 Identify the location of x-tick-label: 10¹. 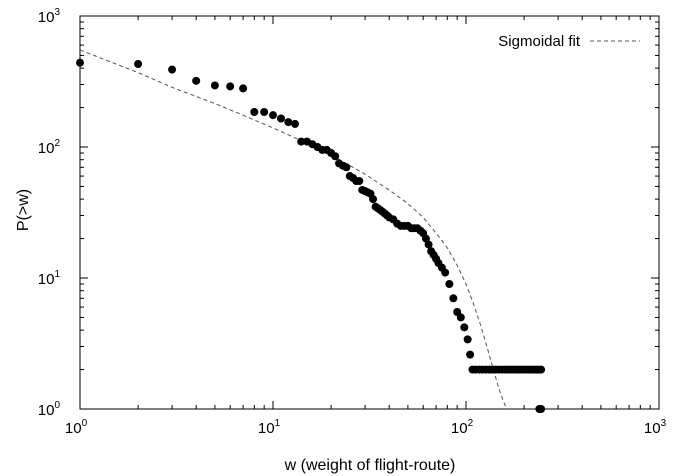
(269, 427).